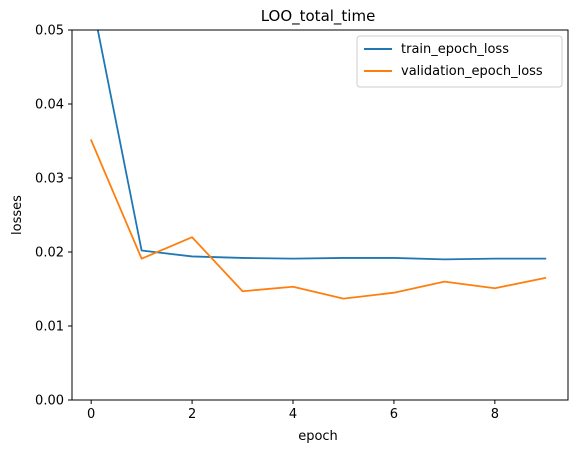 The height and width of the screenshot is (453, 576). What do you see at coordinates (394, 414) in the screenshot?
I see `x-tick-label: 6` at bounding box center [394, 414].